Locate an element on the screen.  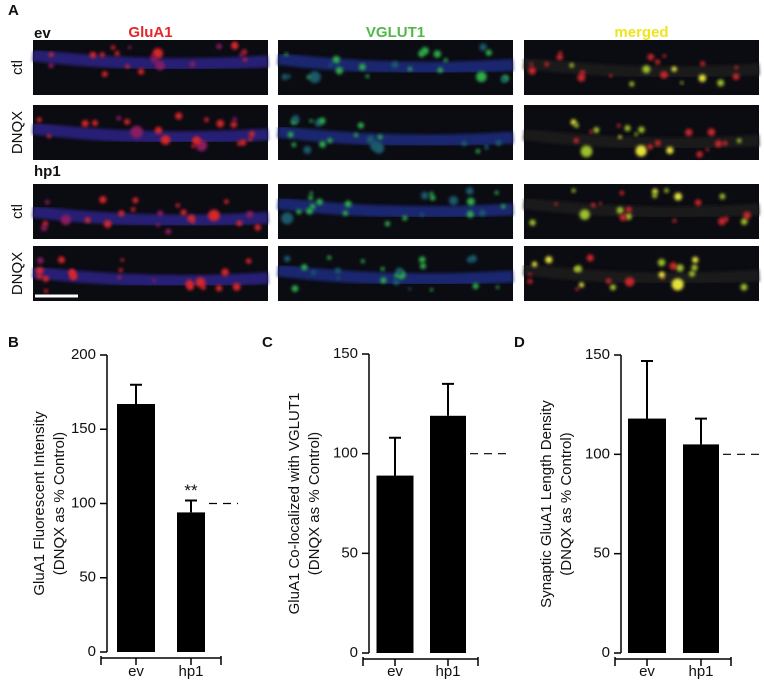
y-axis-label: GluA1 Fluorescent Intensity is located at coordinates (39, 503).